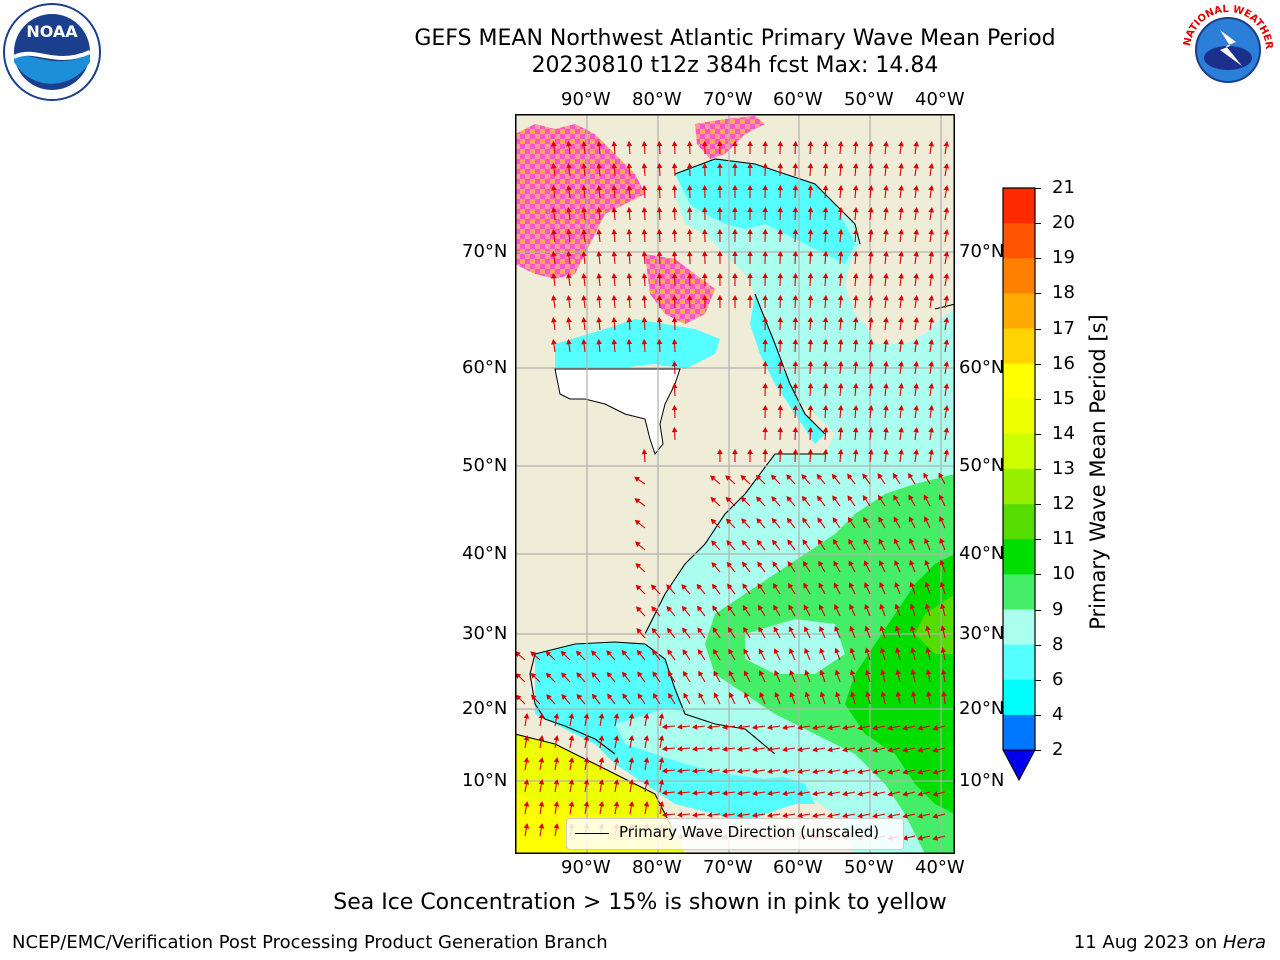 The image size is (1280, 960). I want to click on ocean-hudson, so click(637, 344).